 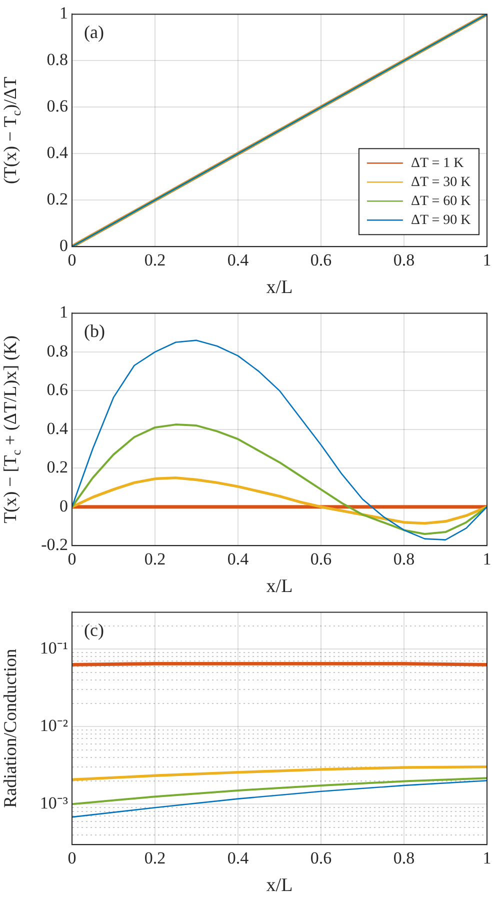 What do you see at coordinates (440, 220) in the screenshot?
I see `legend-label: ΔT = 90 K` at bounding box center [440, 220].